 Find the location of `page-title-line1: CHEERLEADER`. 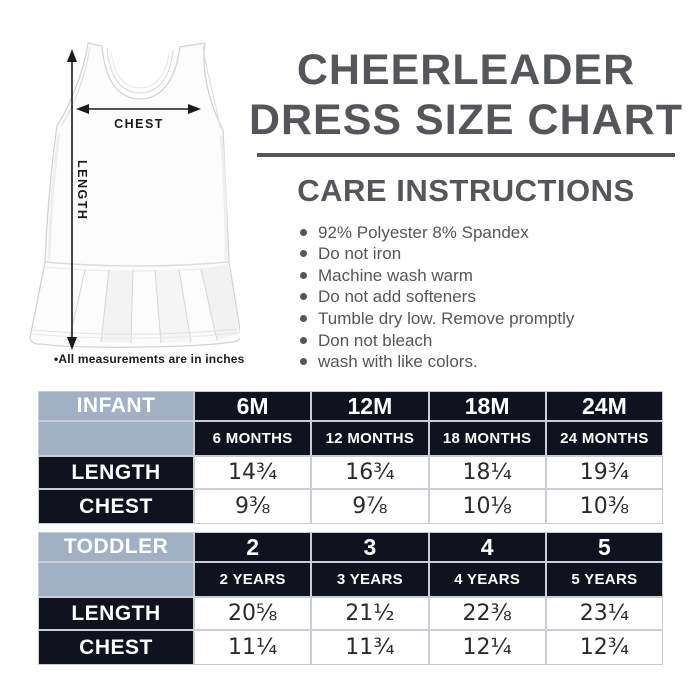

page-title-line1: CHEERLEADER is located at coordinates (466, 70).